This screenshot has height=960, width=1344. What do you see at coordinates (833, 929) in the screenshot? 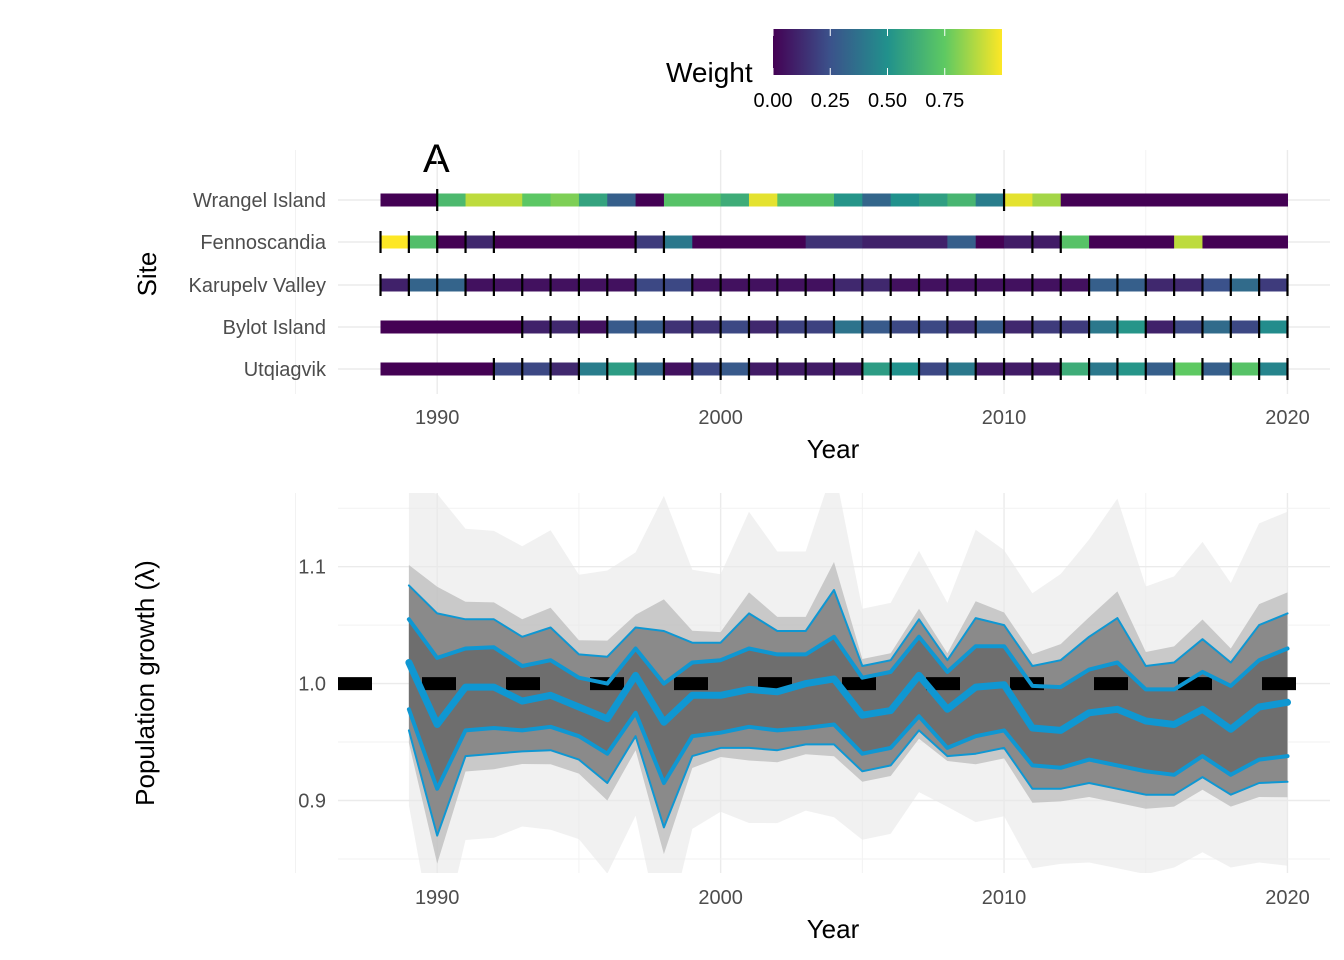
I see `panel-b-x-axis-title: Year` at bounding box center [833, 929].